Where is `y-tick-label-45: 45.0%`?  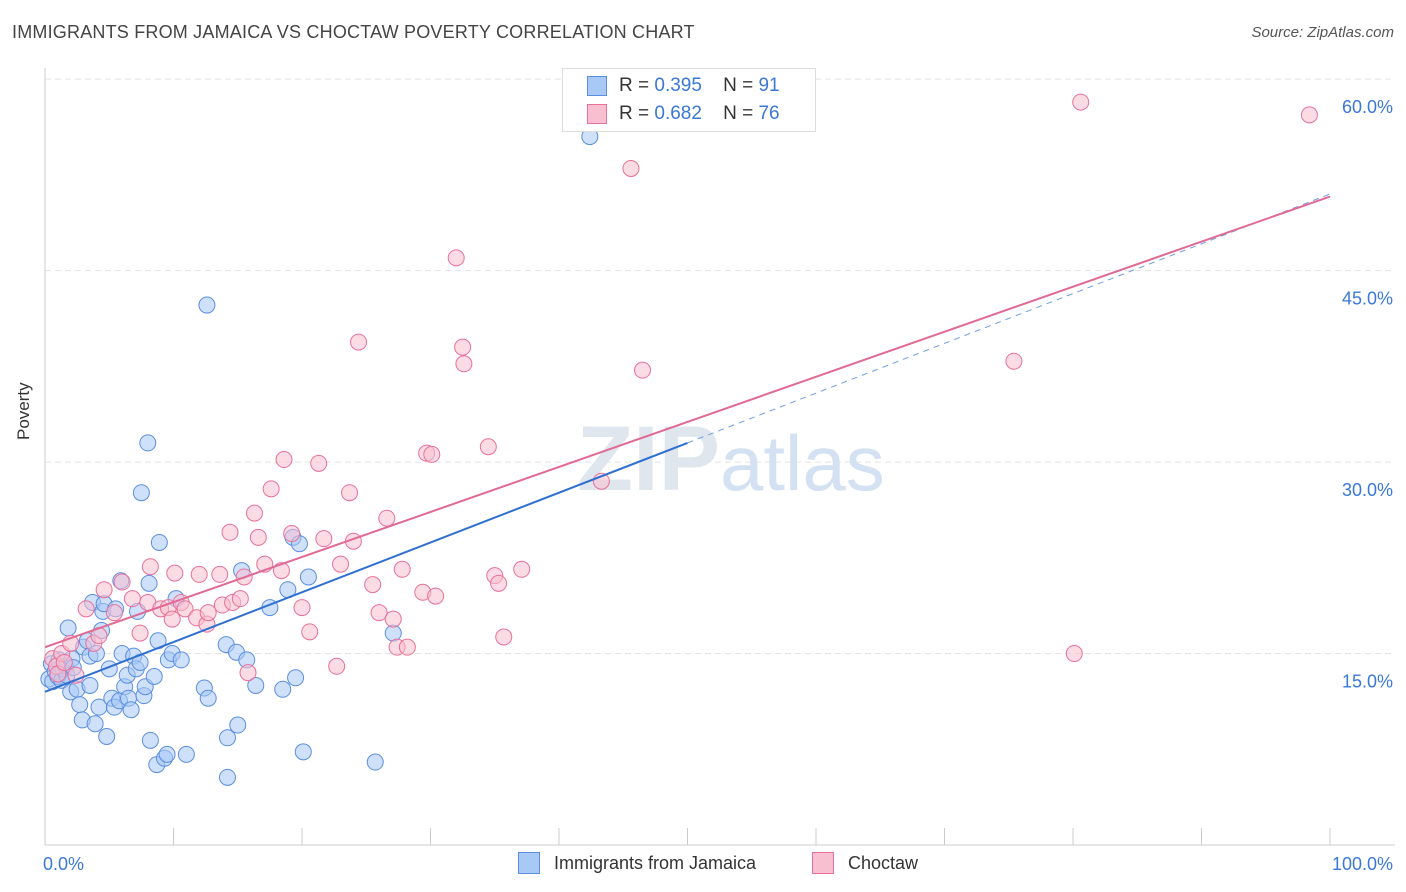
y-tick-label-45: 45.0% is located at coordinates (1367, 299).